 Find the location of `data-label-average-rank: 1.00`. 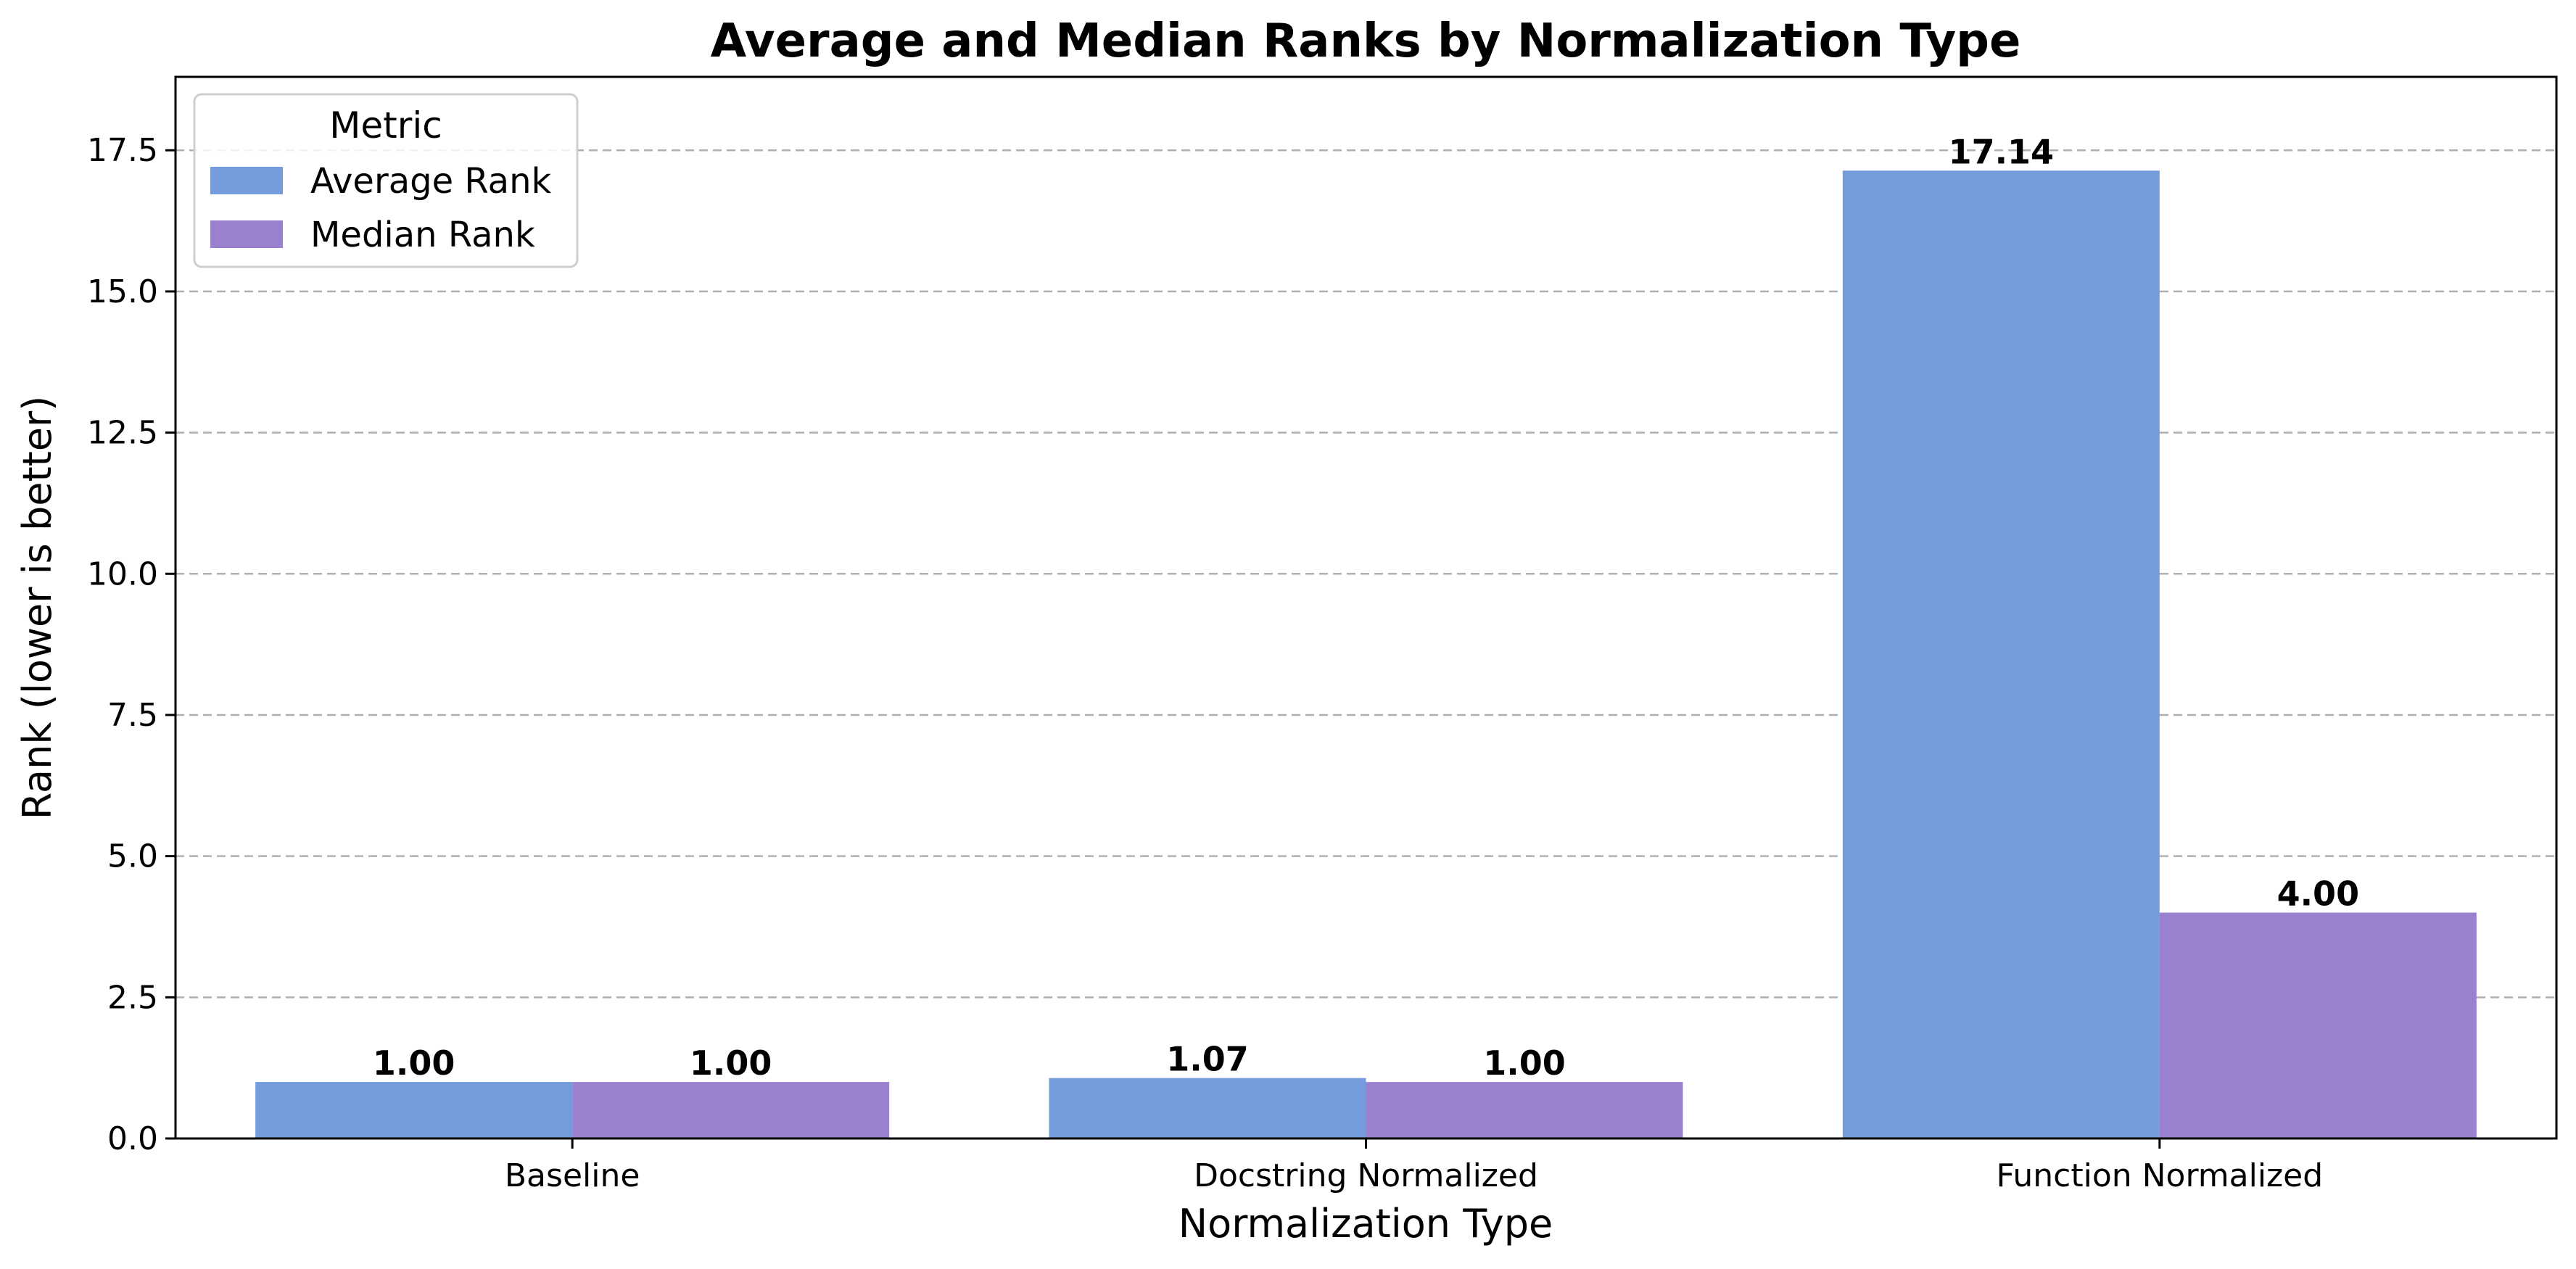

data-label-average-rank: 1.00 is located at coordinates (414, 1063).